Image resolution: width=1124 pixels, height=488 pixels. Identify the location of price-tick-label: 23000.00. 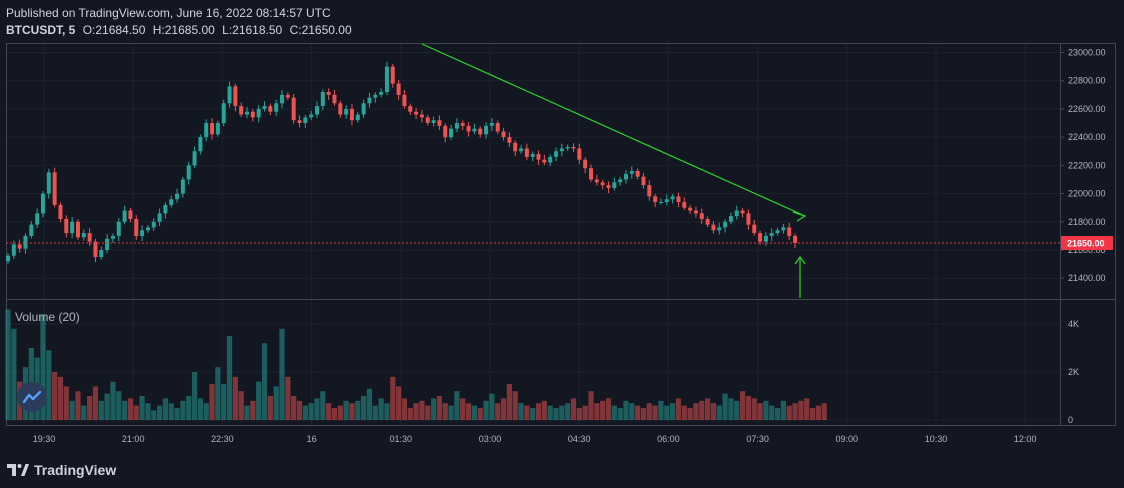
(1087, 52).